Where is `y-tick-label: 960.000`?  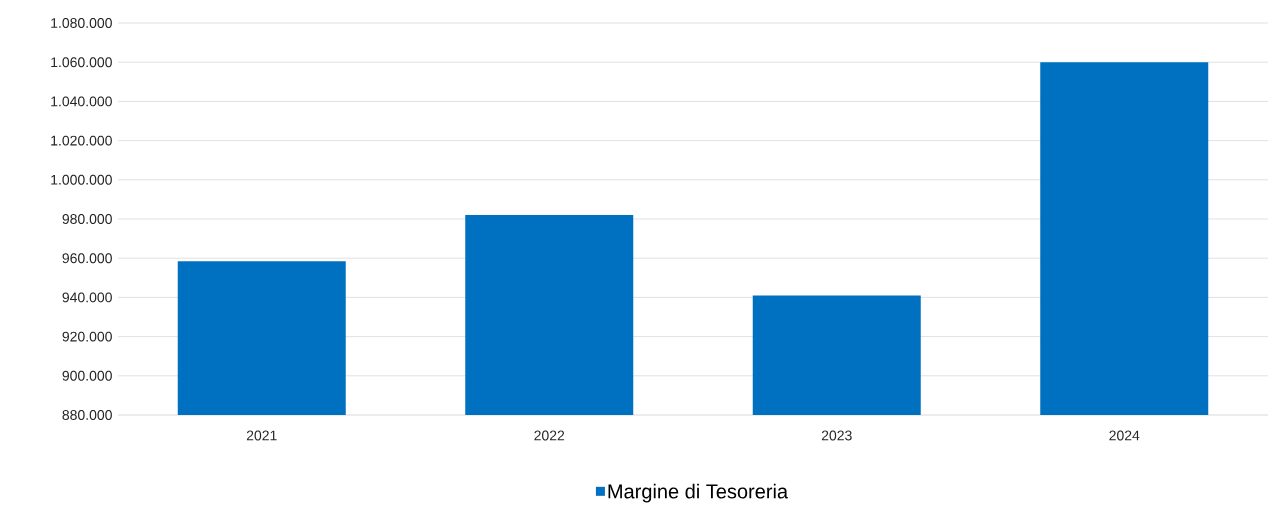
y-tick-label: 960.000 is located at coordinates (87, 258).